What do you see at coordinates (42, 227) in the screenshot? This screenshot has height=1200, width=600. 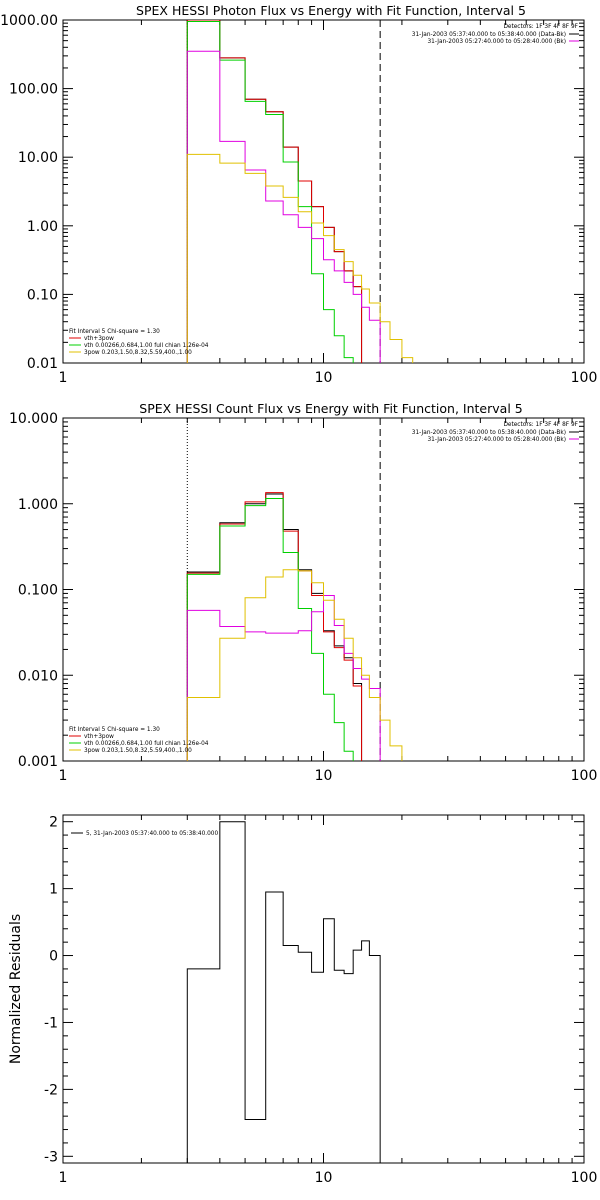 I see `y-tick-label: 1.00` at bounding box center [42, 227].